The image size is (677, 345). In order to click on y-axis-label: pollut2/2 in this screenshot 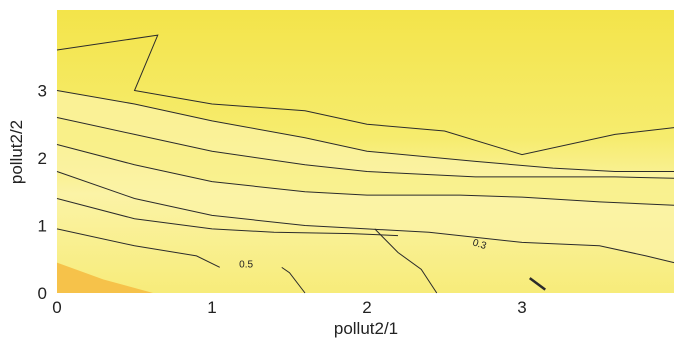, I will do `click(16, 152)`.